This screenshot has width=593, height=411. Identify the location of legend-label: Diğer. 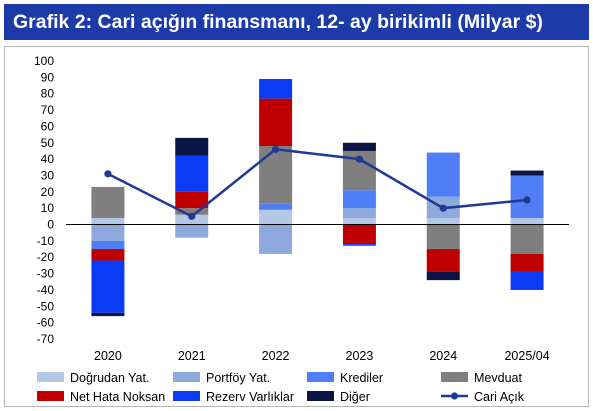
(355, 397).